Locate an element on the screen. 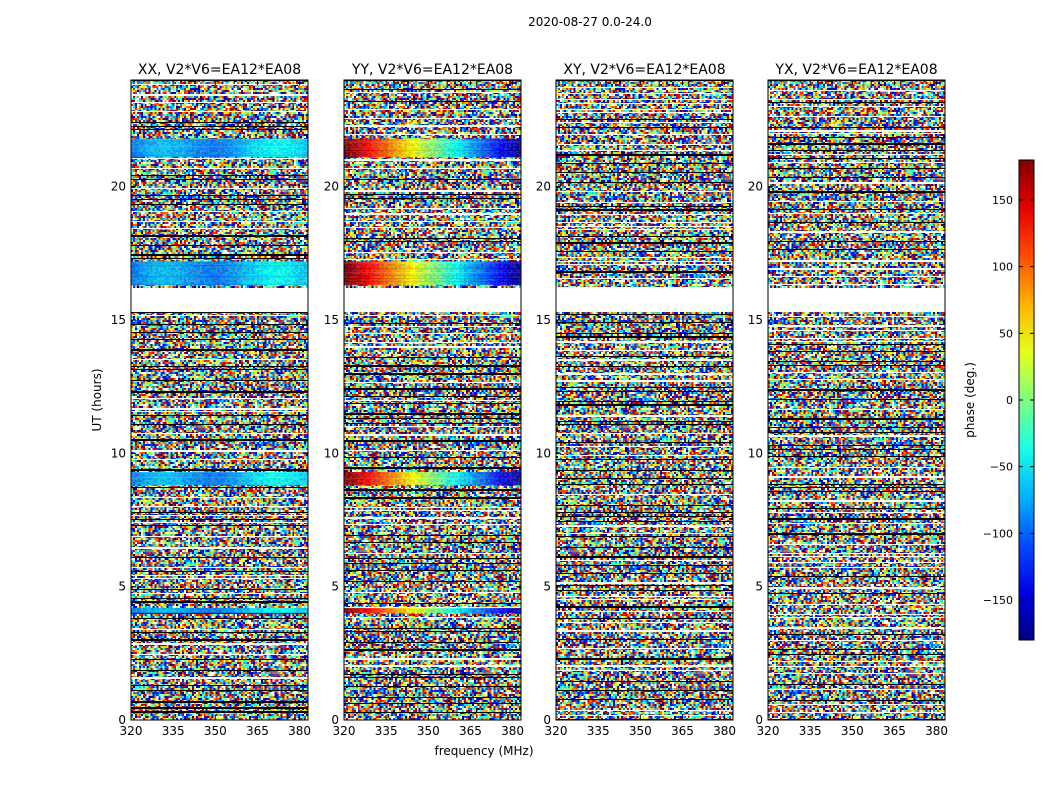 The height and width of the screenshot is (800, 1050). y-tick-label: 20 is located at coordinates (331, 187).